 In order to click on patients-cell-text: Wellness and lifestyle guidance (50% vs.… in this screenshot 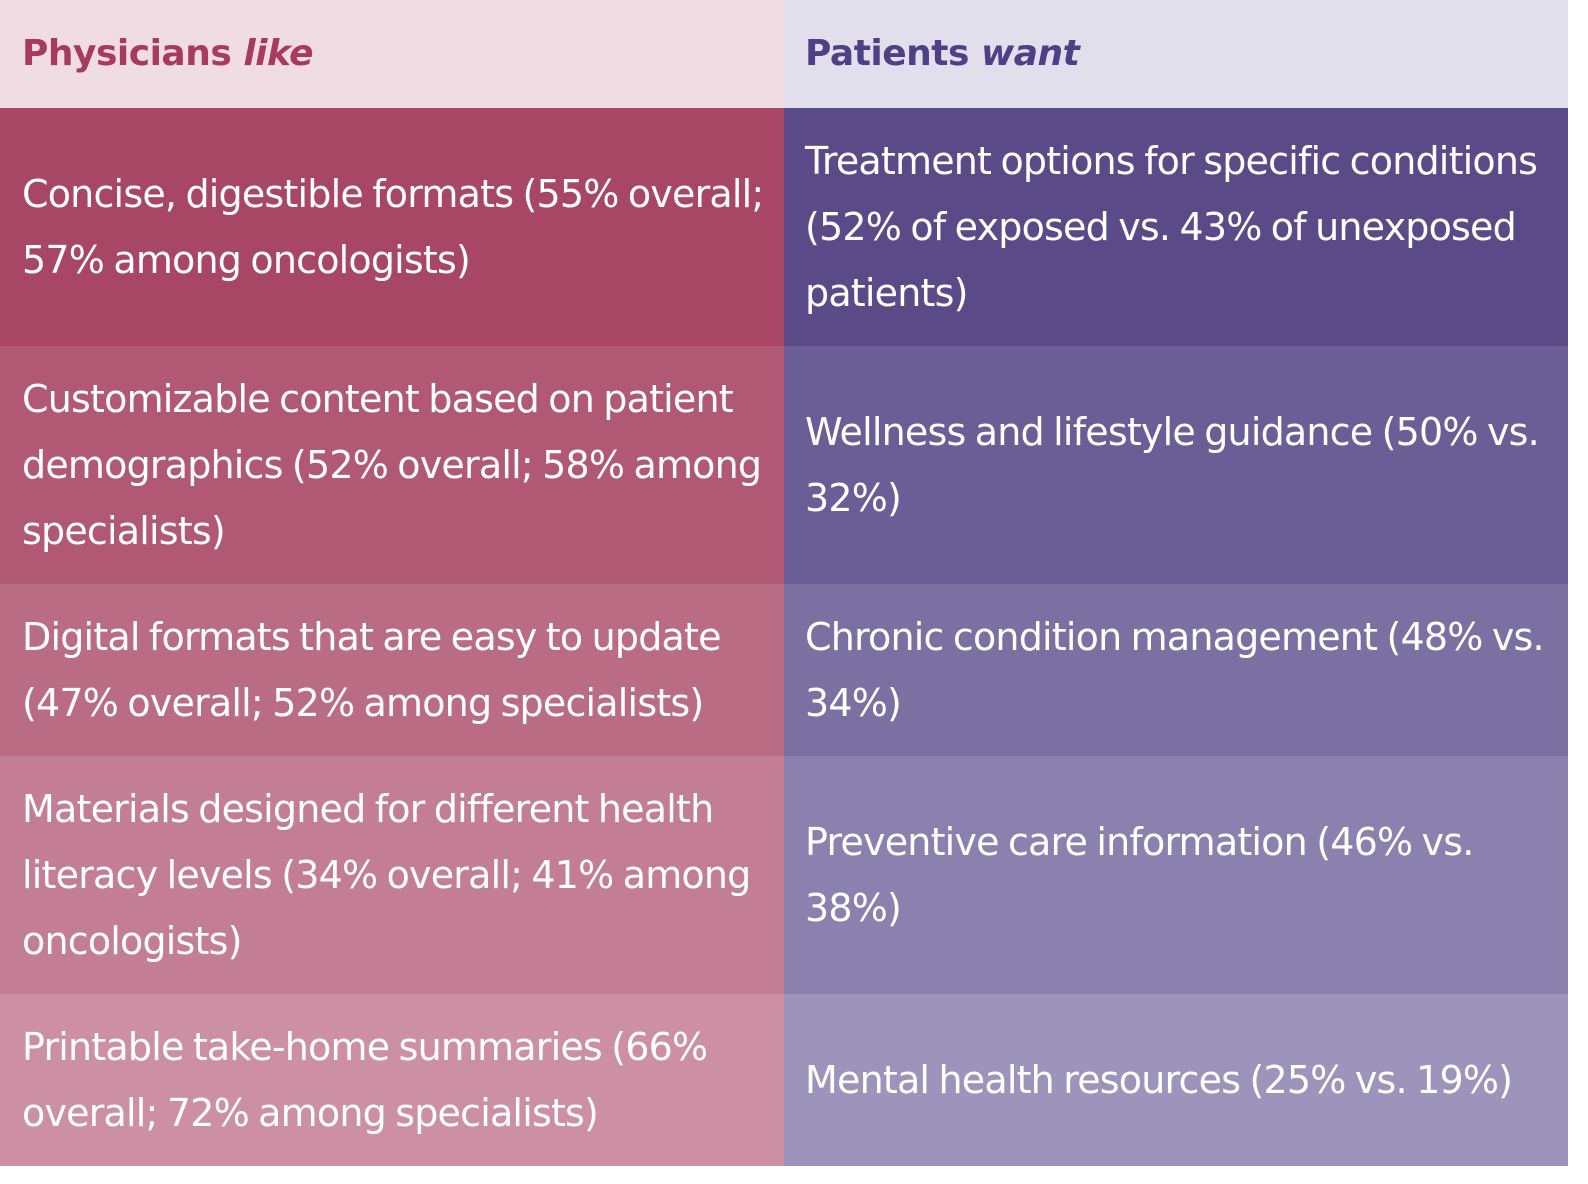, I will do `click(1172, 465)`.